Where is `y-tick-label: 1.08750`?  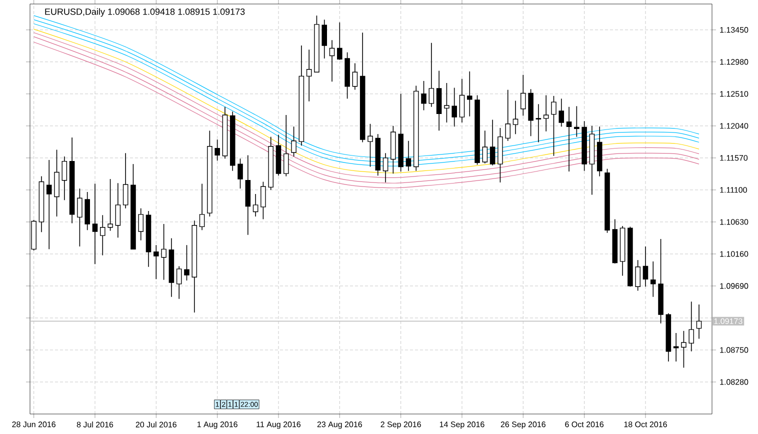 y-tick-label: 1.08750 is located at coordinates (734, 350).